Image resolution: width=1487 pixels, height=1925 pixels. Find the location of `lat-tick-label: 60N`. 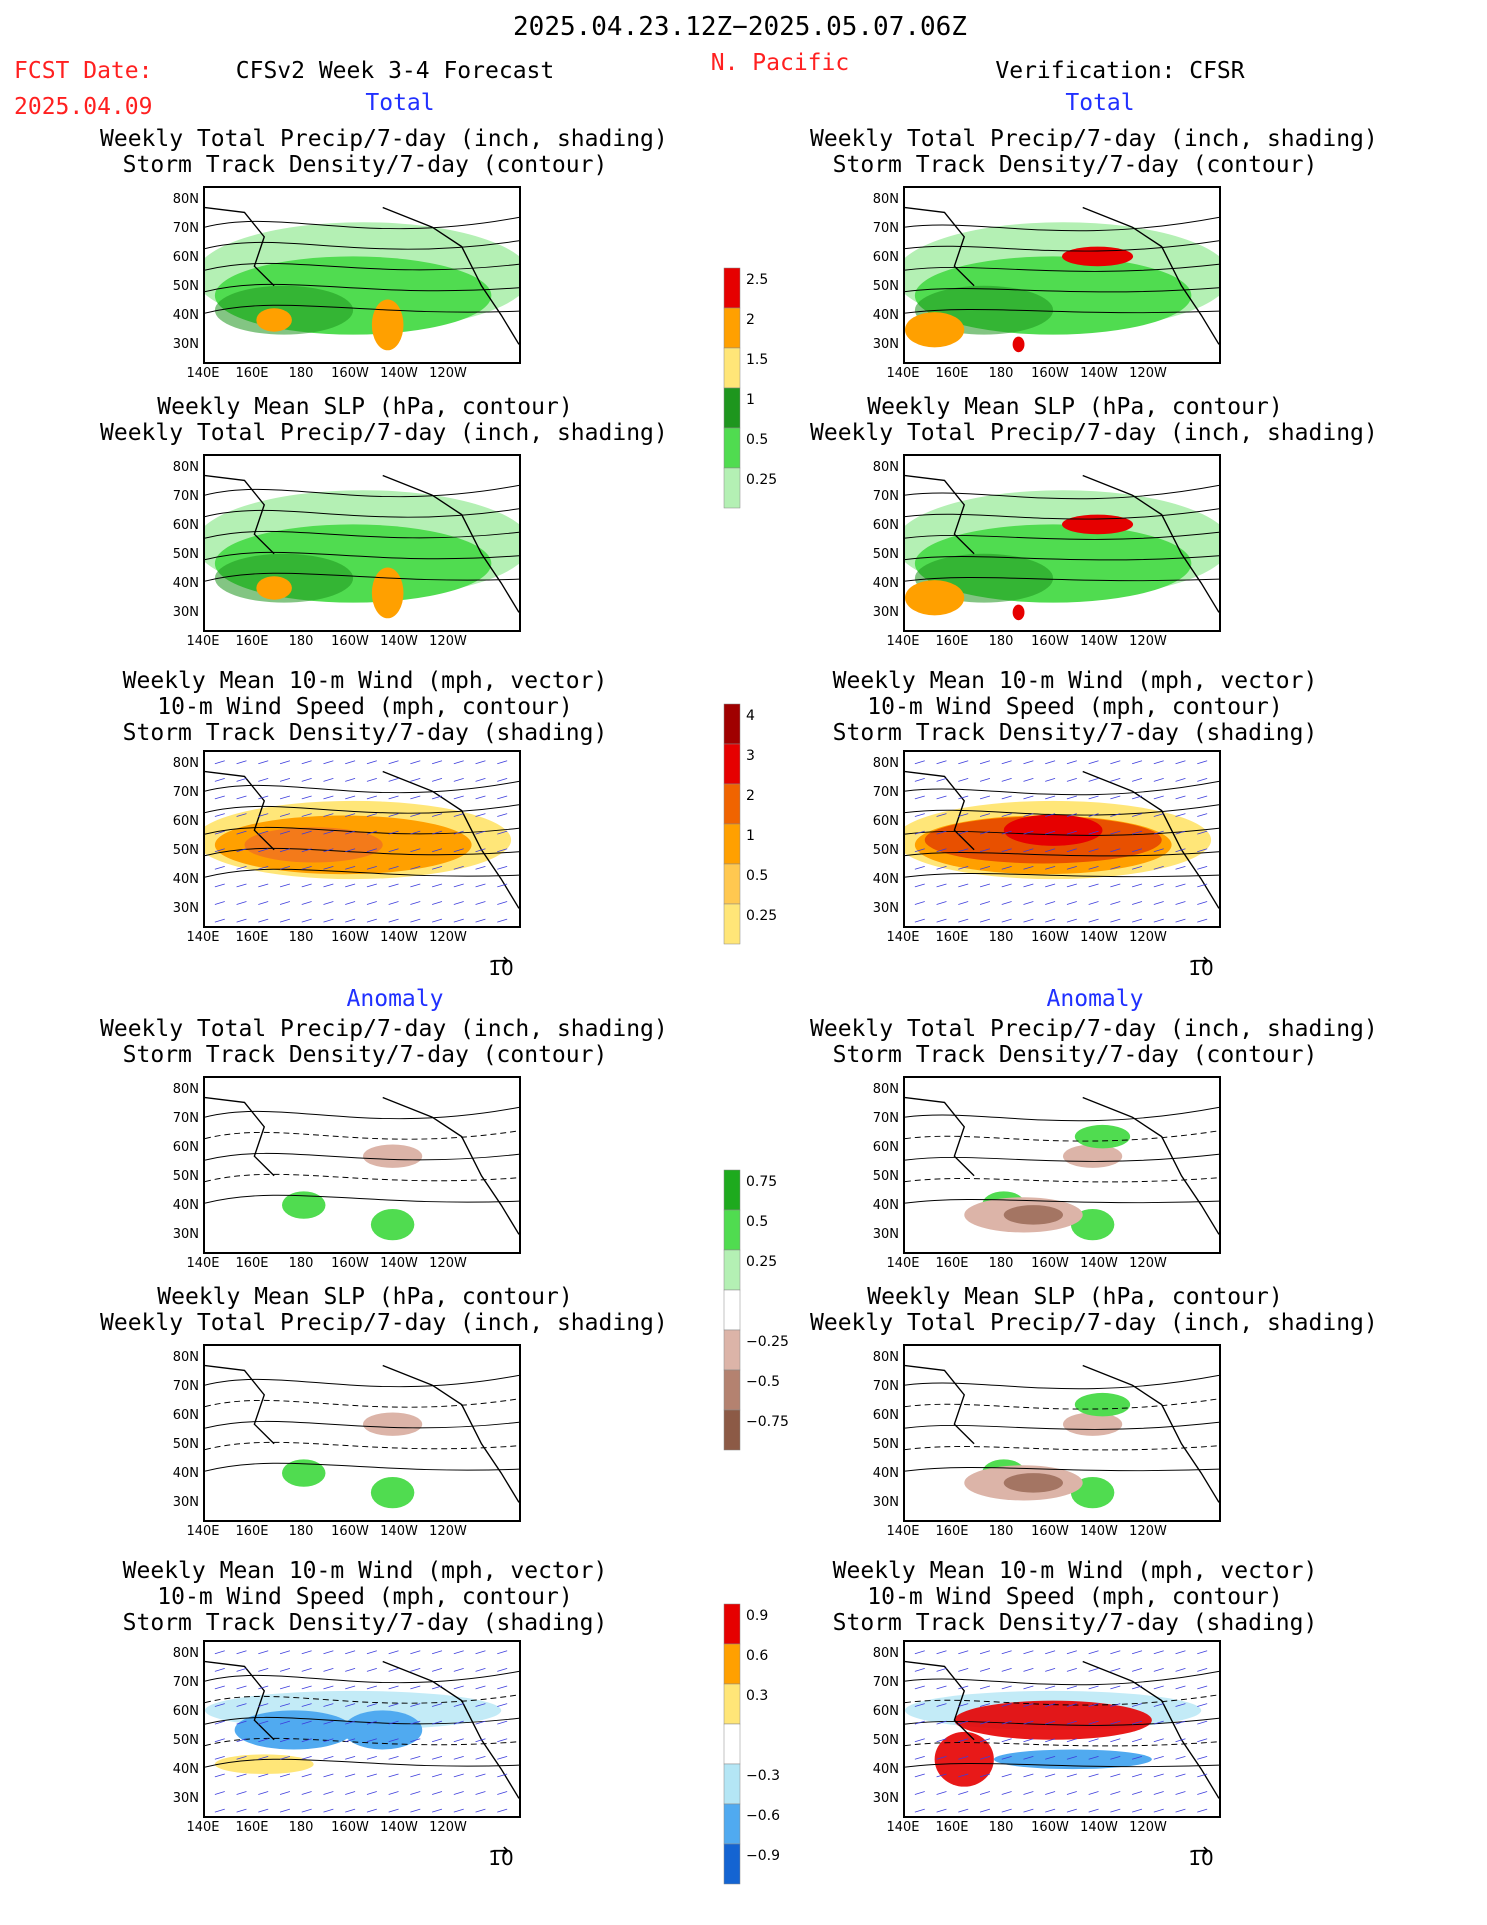

lat-tick-label: 60N is located at coordinates (885, 1711).